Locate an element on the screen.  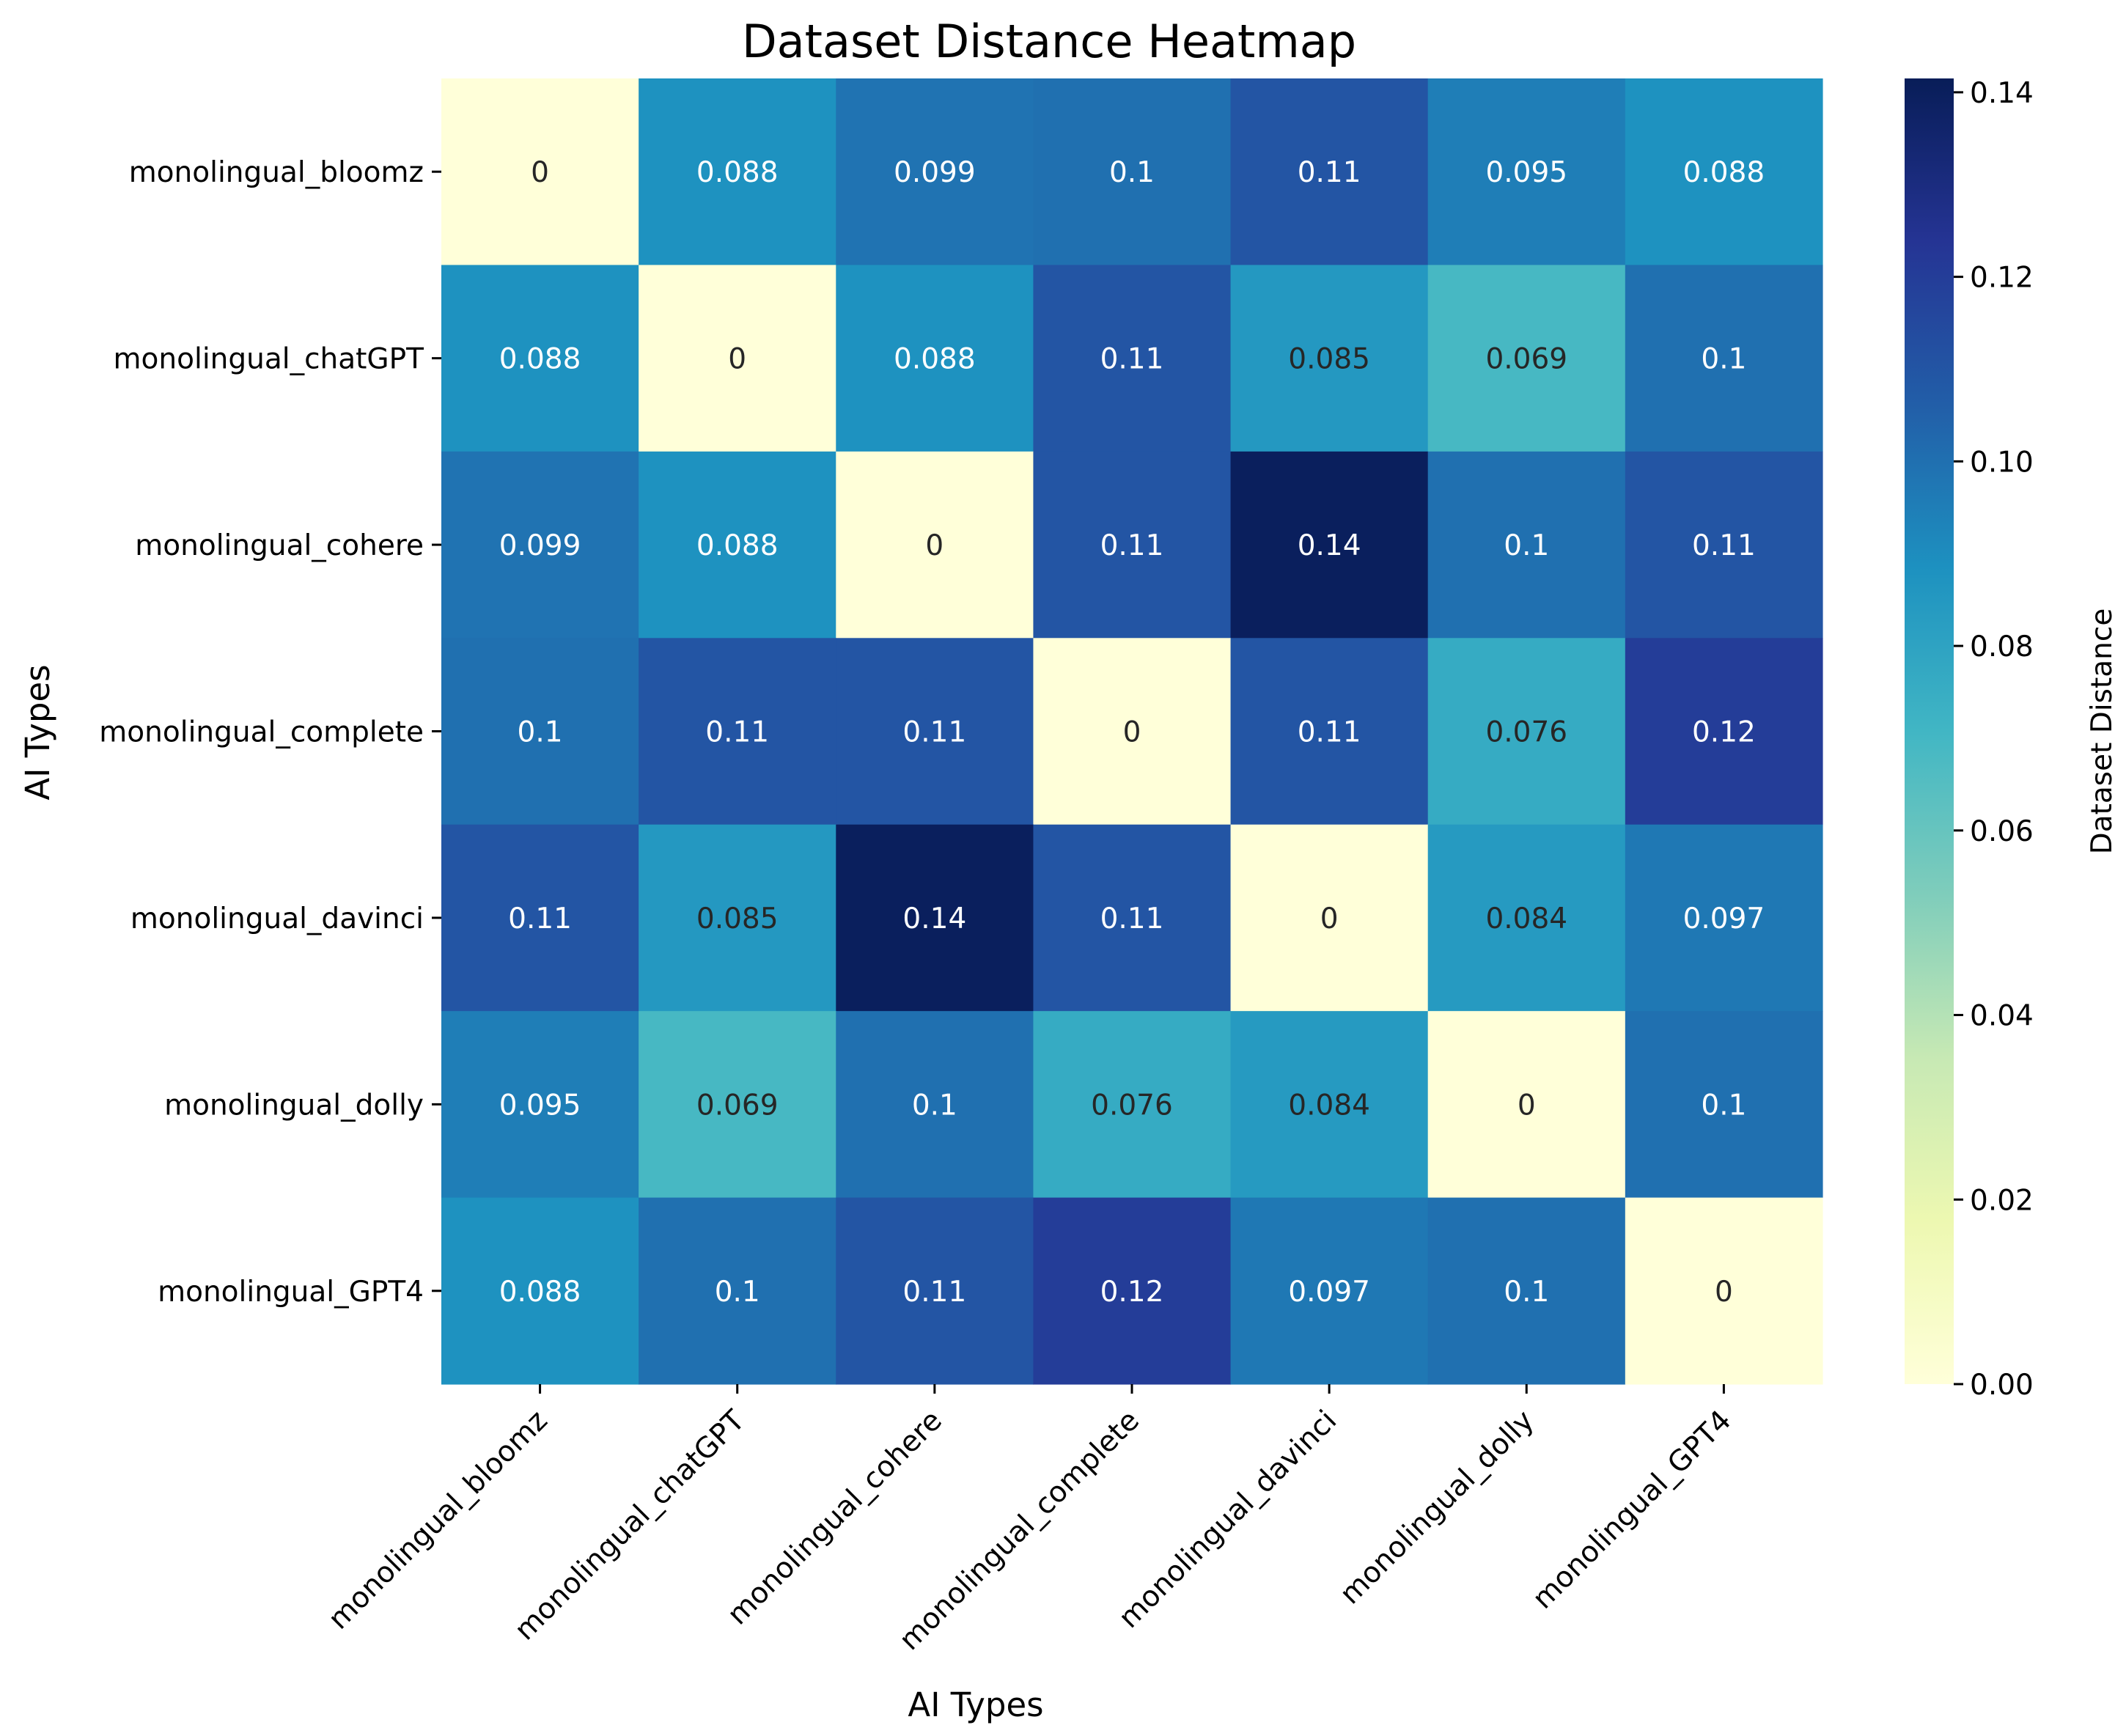
y-tick-label: monolingual_dolly is located at coordinates (294, 1105).